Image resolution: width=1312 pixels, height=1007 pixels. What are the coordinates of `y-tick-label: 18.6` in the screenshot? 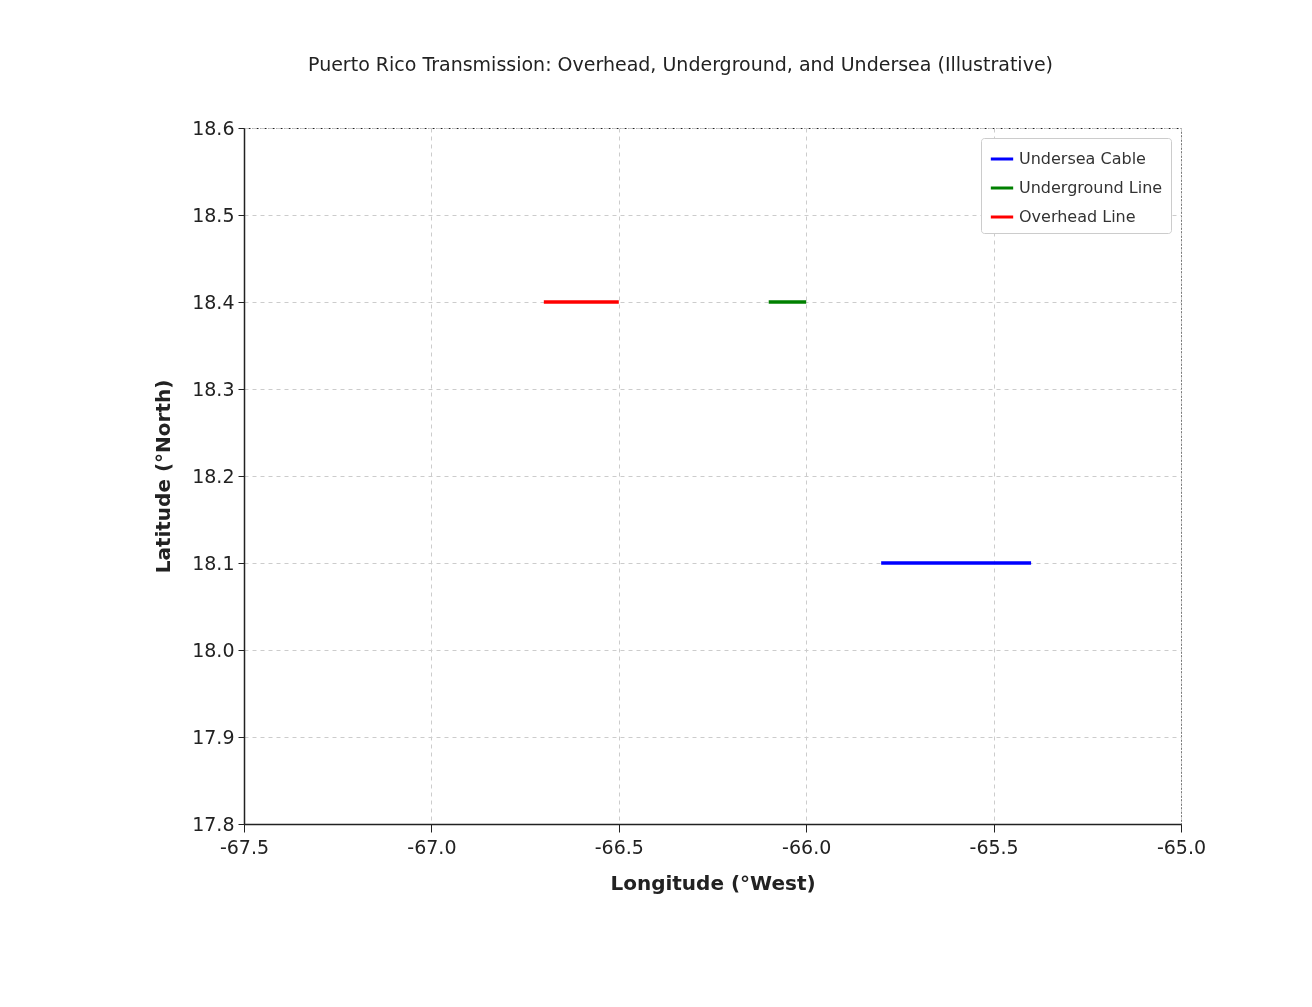 It's located at (213, 127).